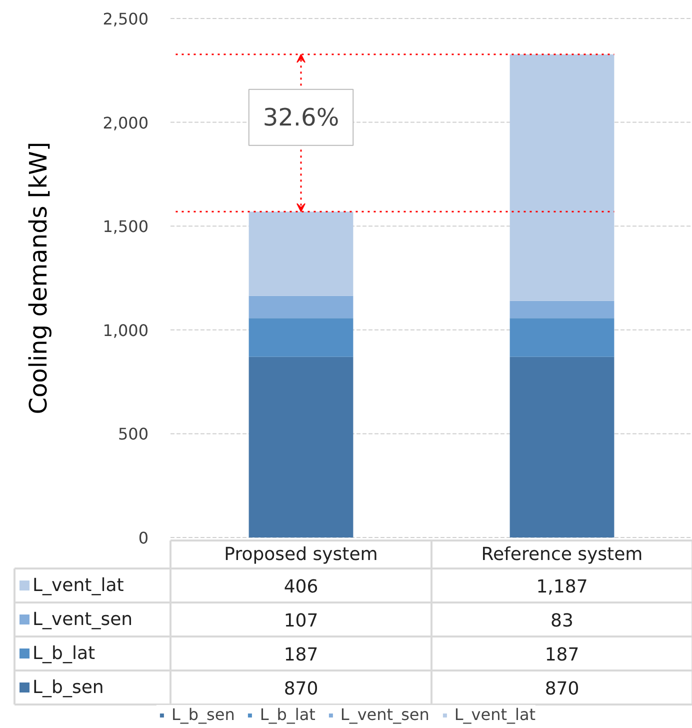 This screenshot has width=692, height=728. What do you see at coordinates (125, 122) in the screenshot?
I see `y-tick-label: 2,000` at bounding box center [125, 122].